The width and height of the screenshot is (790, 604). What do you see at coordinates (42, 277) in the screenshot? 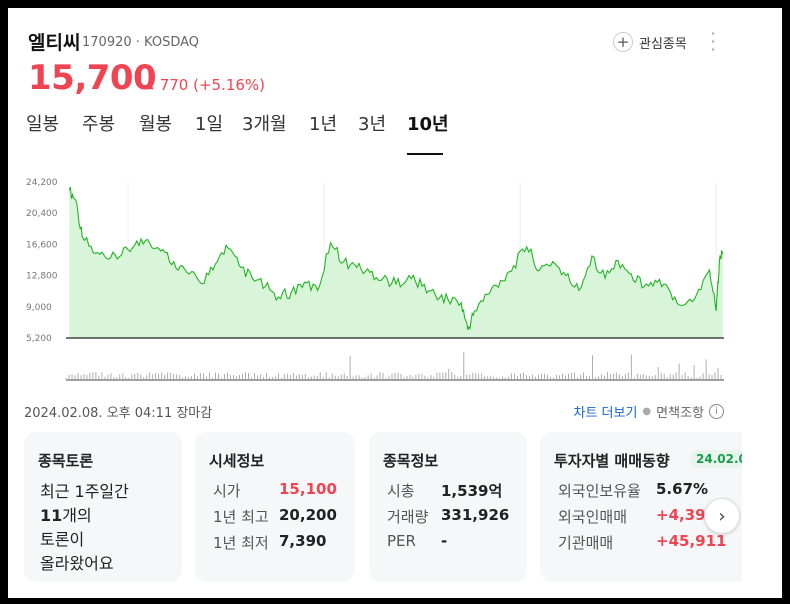
I see `y-tick-label: 12,800` at bounding box center [42, 277].